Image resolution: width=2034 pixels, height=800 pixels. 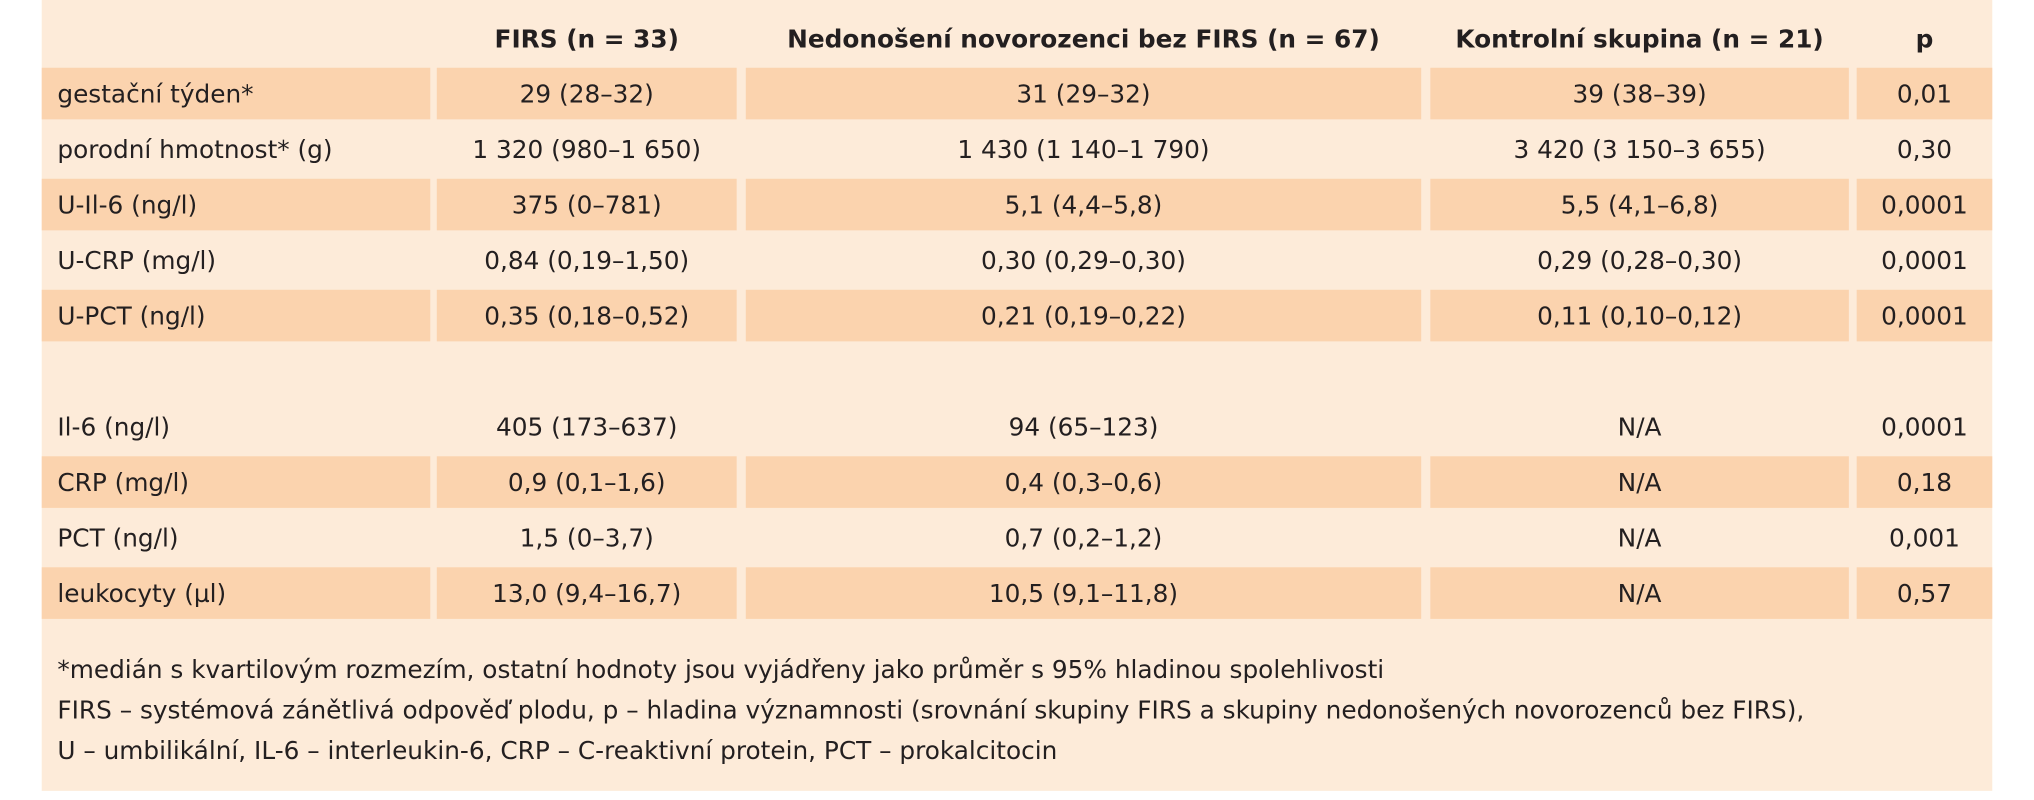 I want to click on column-header: Kontrolní skupina (n = 21), so click(x=1639, y=38).